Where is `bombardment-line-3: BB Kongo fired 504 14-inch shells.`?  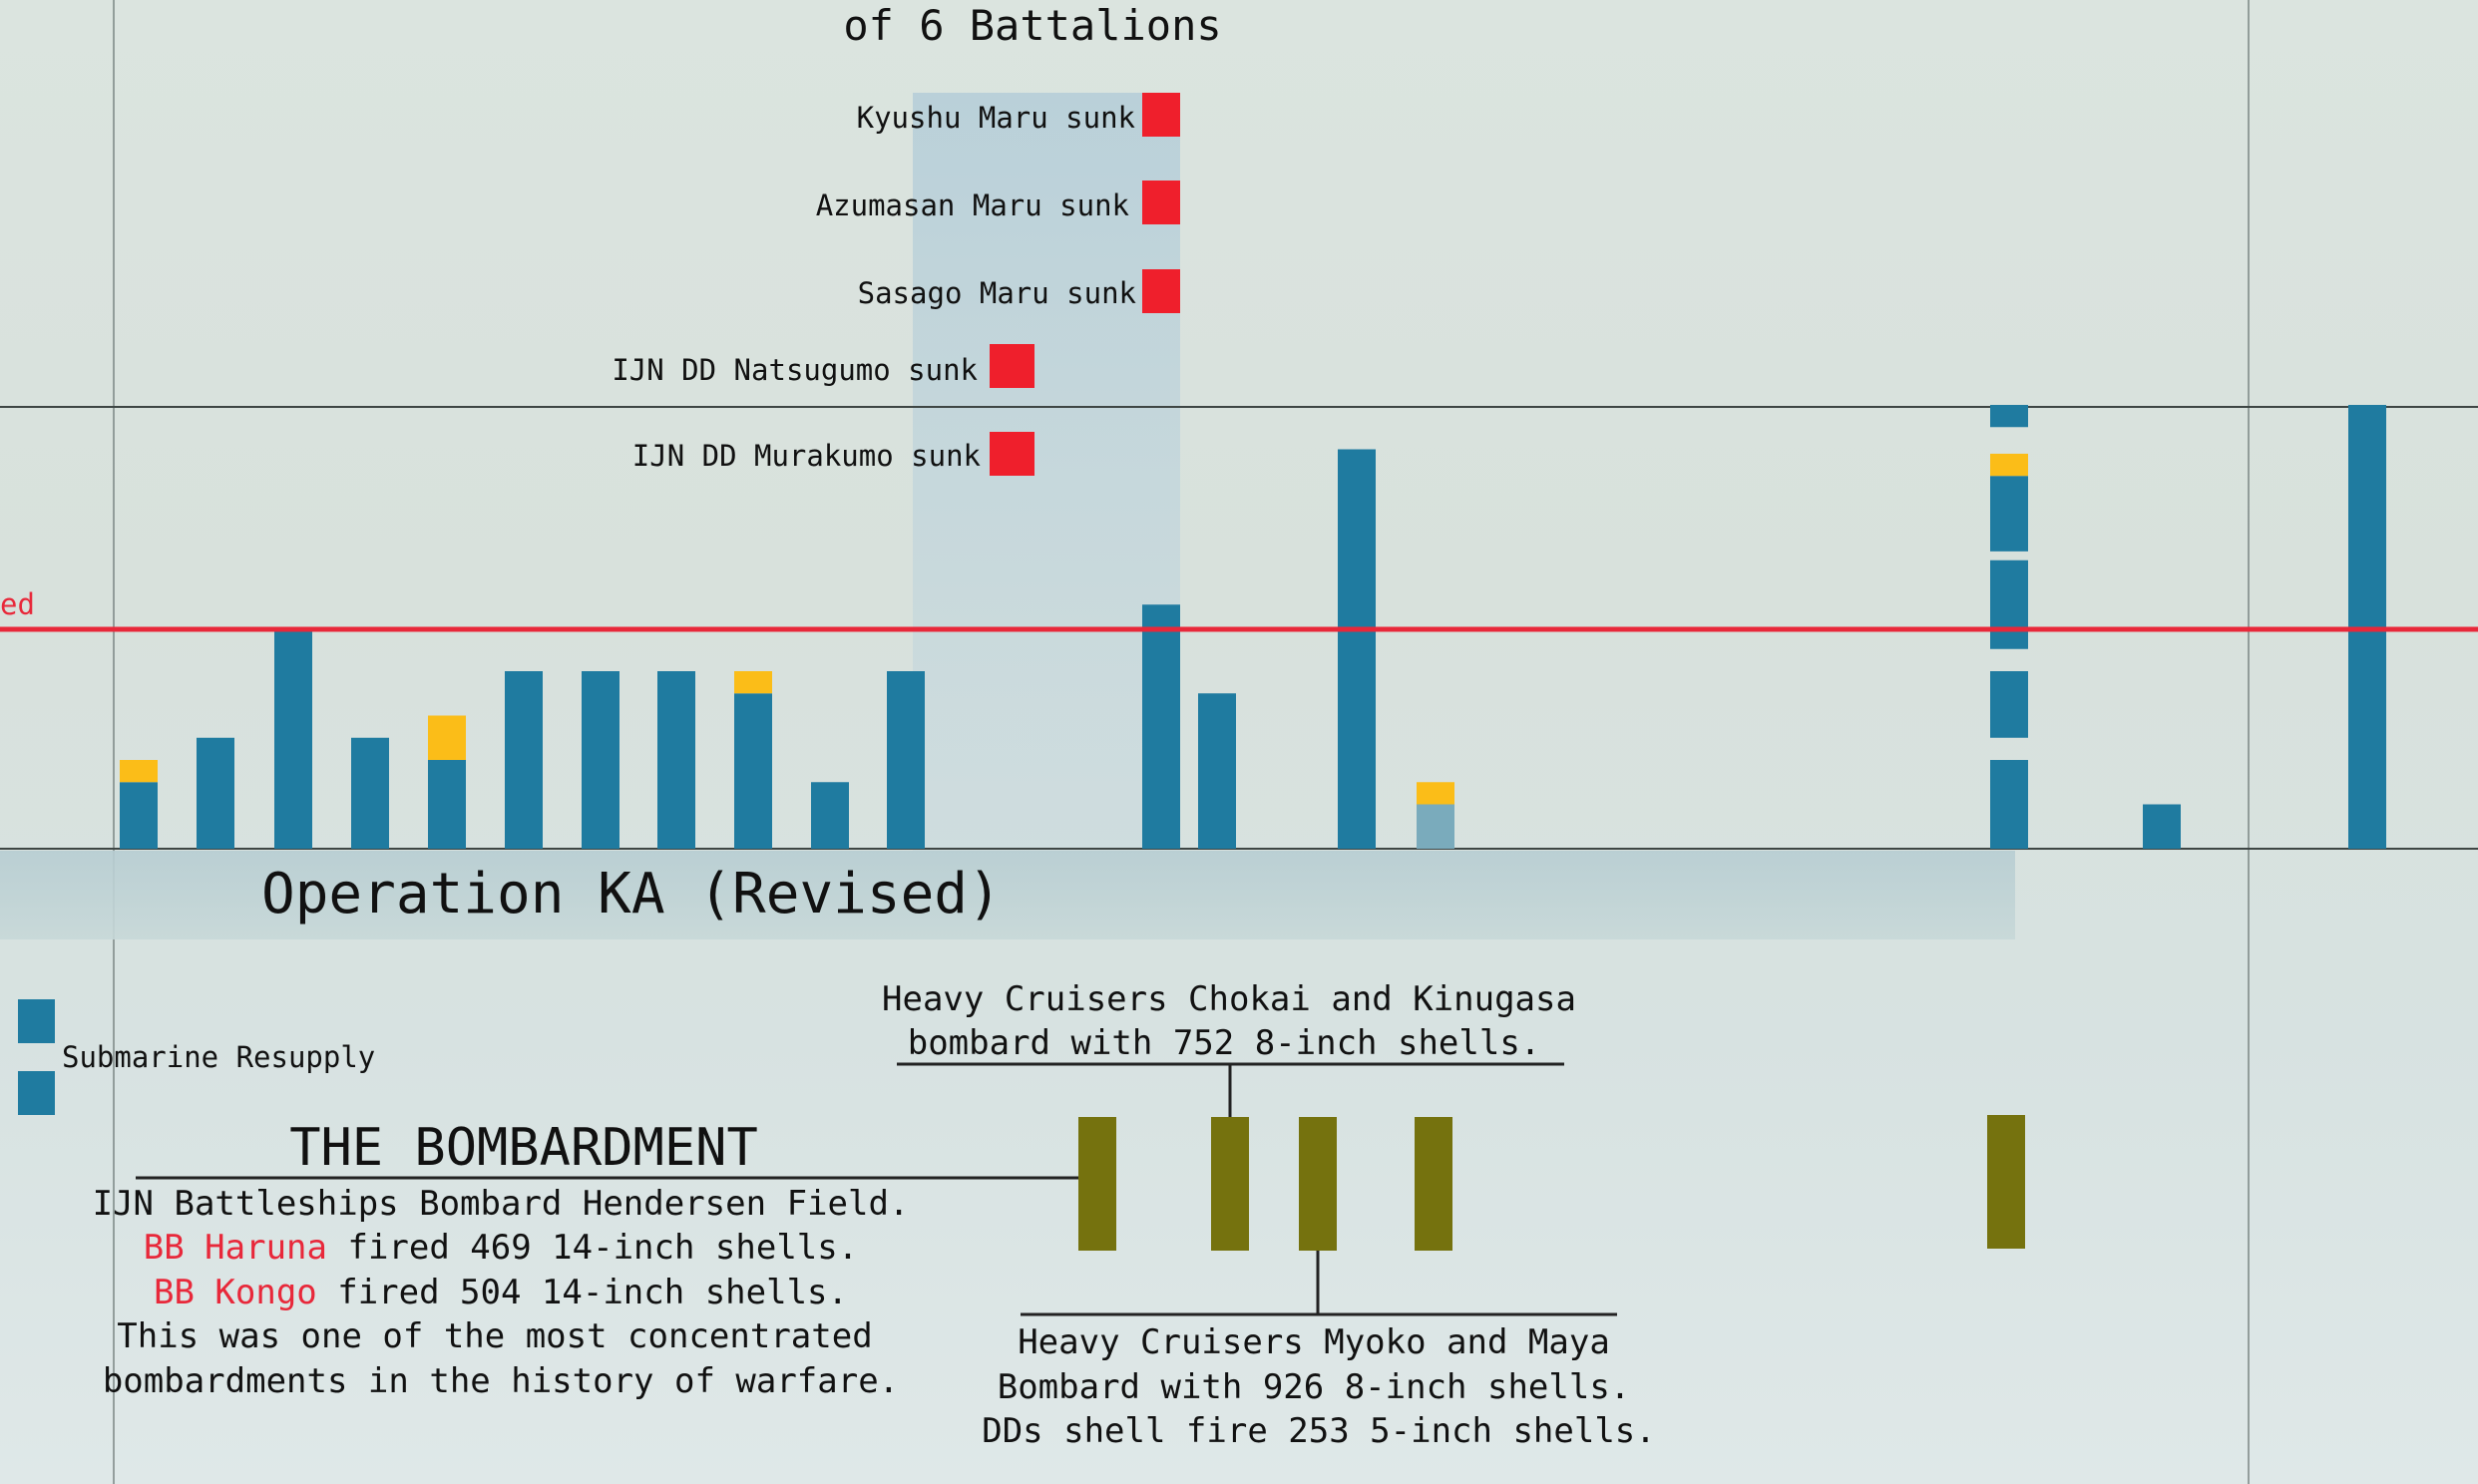
bombardment-line-3: BB Kongo fired 504 14-inch shells. is located at coordinates (501, 1292).